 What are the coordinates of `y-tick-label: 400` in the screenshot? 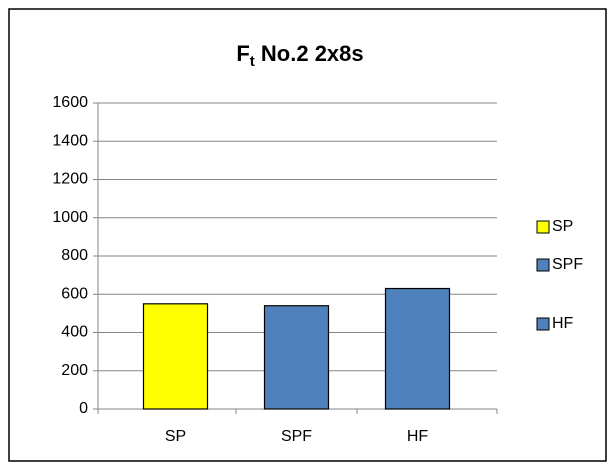 It's located at (74, 332).